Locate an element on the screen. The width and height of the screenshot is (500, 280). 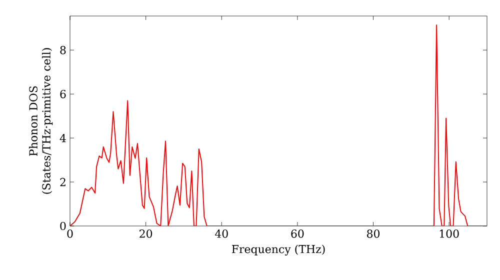
x-tick-label: 100 is located at coordinates (449, 234).